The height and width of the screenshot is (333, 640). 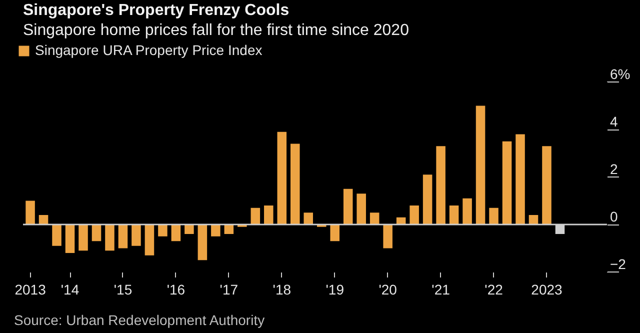 I want to click on x-tick-label: '15, so click(x=123, y=290).